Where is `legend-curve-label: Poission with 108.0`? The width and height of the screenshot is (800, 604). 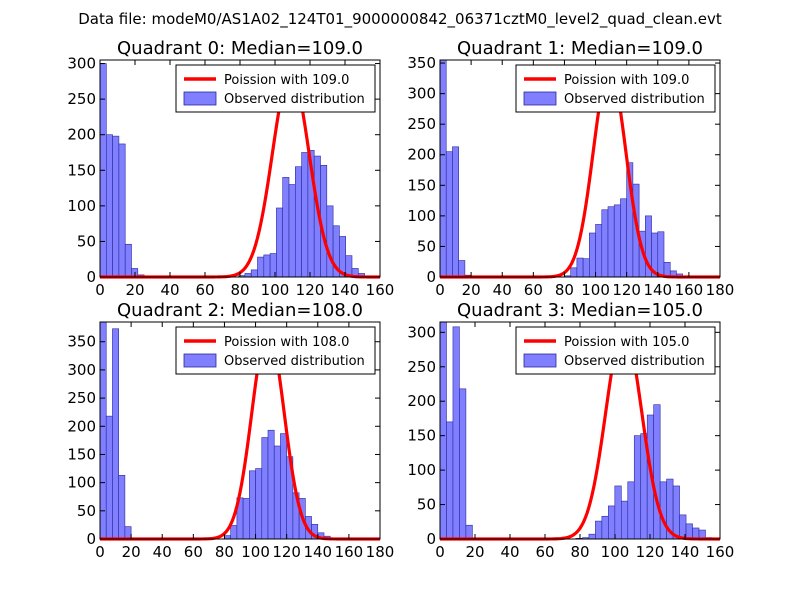
legend-curve-label: Poission with 108.0 is located at coordinates (286, 342).